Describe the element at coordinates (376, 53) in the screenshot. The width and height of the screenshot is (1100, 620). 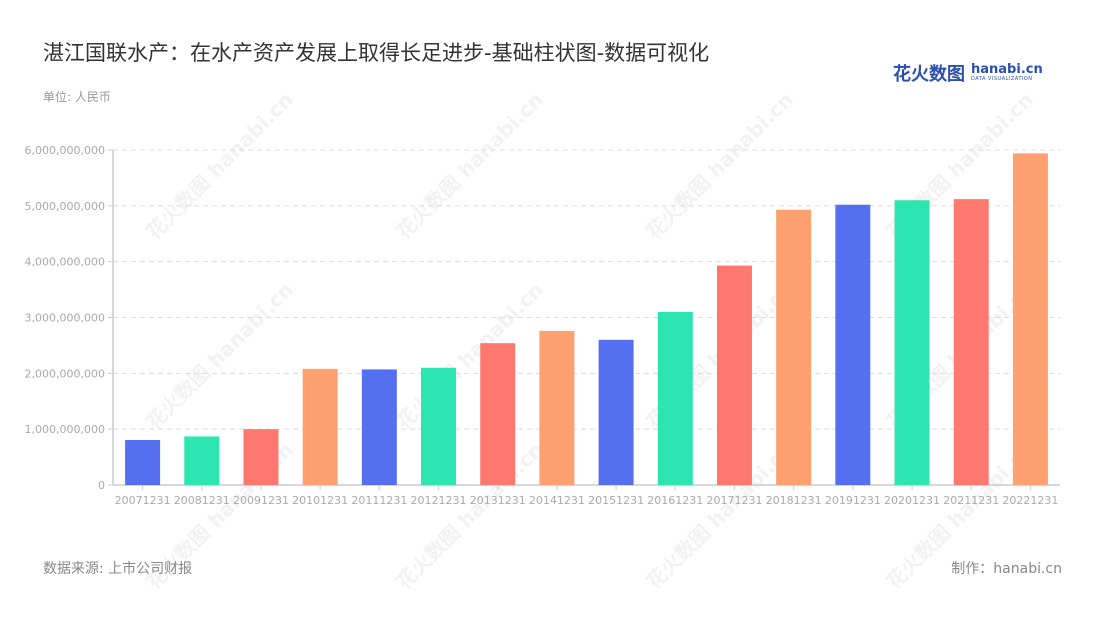
I see `page-title: 湛江国联水产：在水产资产发展上取得长足进步-基础柱状图-数据可视化` at that location.